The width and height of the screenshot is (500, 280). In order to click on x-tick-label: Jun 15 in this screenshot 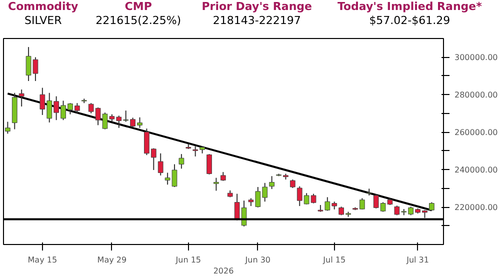, I will do `click(188, 260)`.